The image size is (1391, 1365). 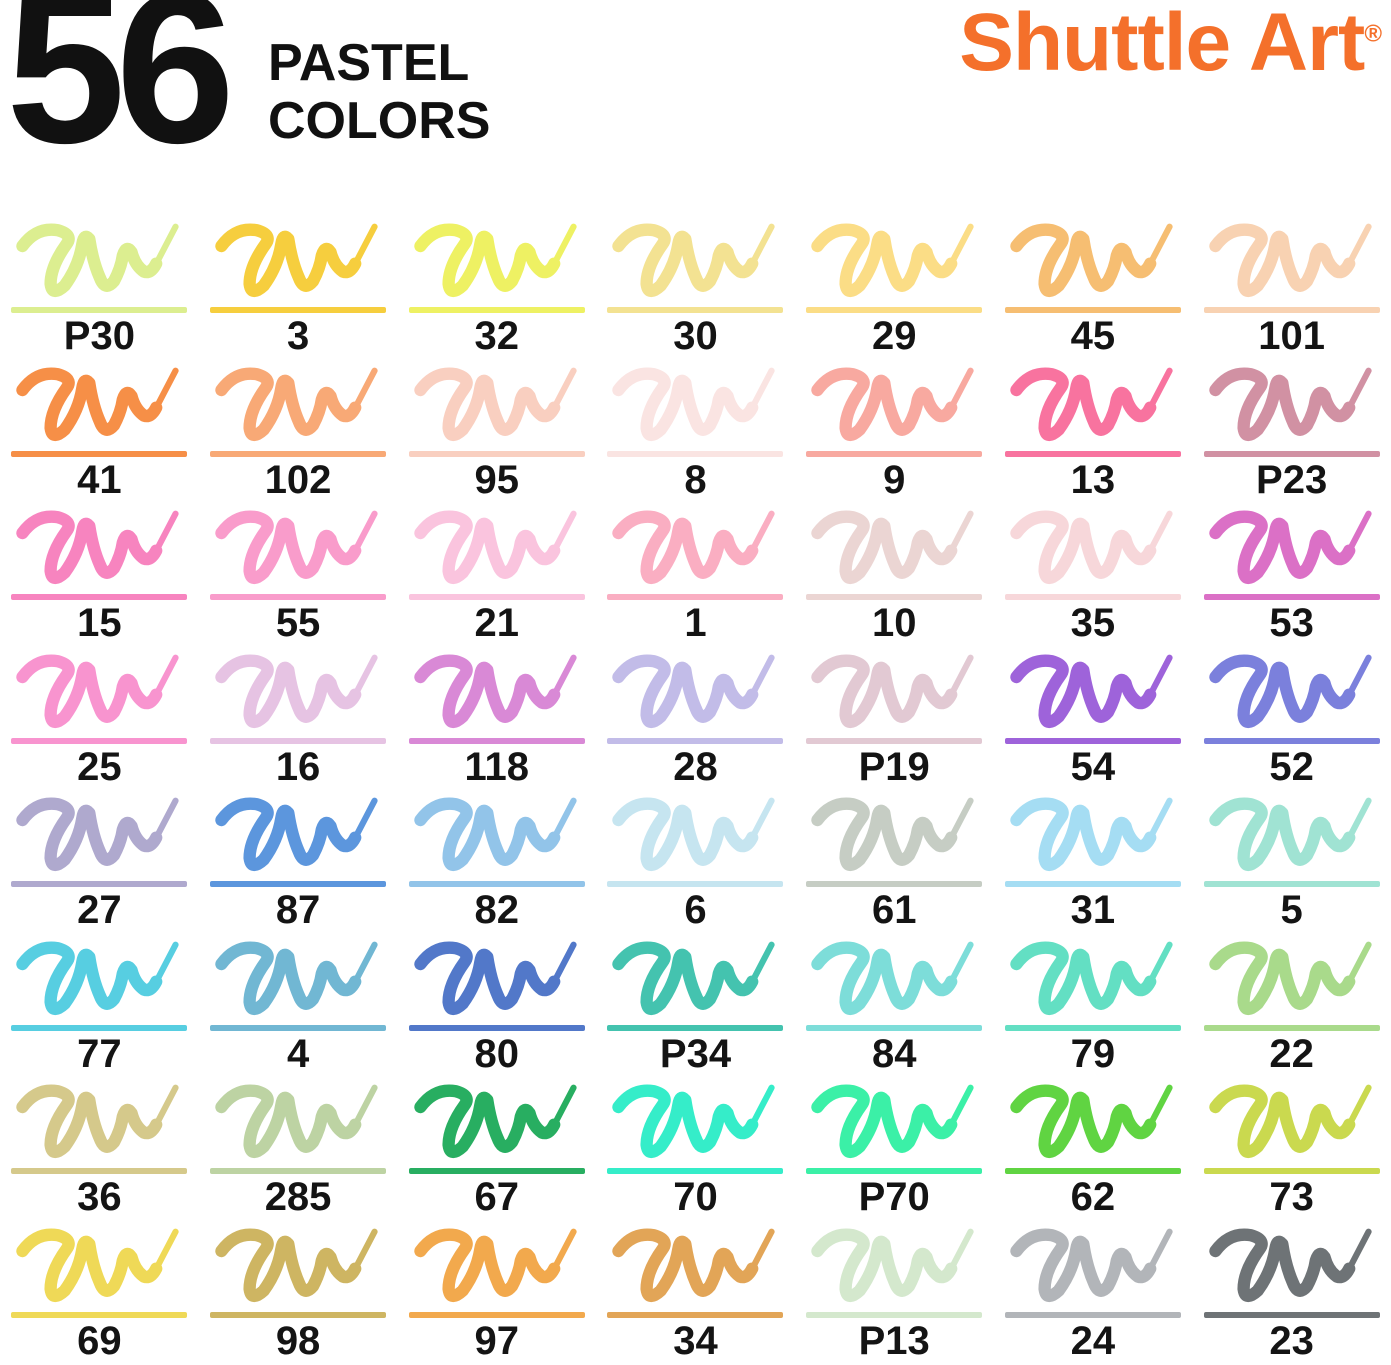 I want to click on swatch-cell: P30, so click(x=99, y=287).